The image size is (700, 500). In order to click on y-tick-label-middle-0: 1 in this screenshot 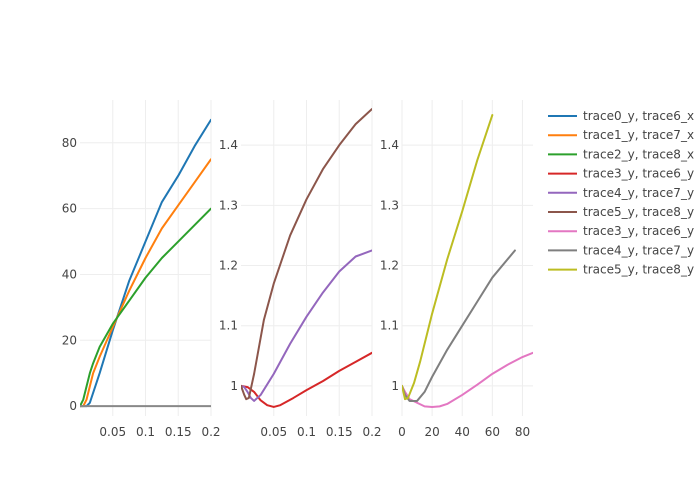, I will do `click(234, 386)`.